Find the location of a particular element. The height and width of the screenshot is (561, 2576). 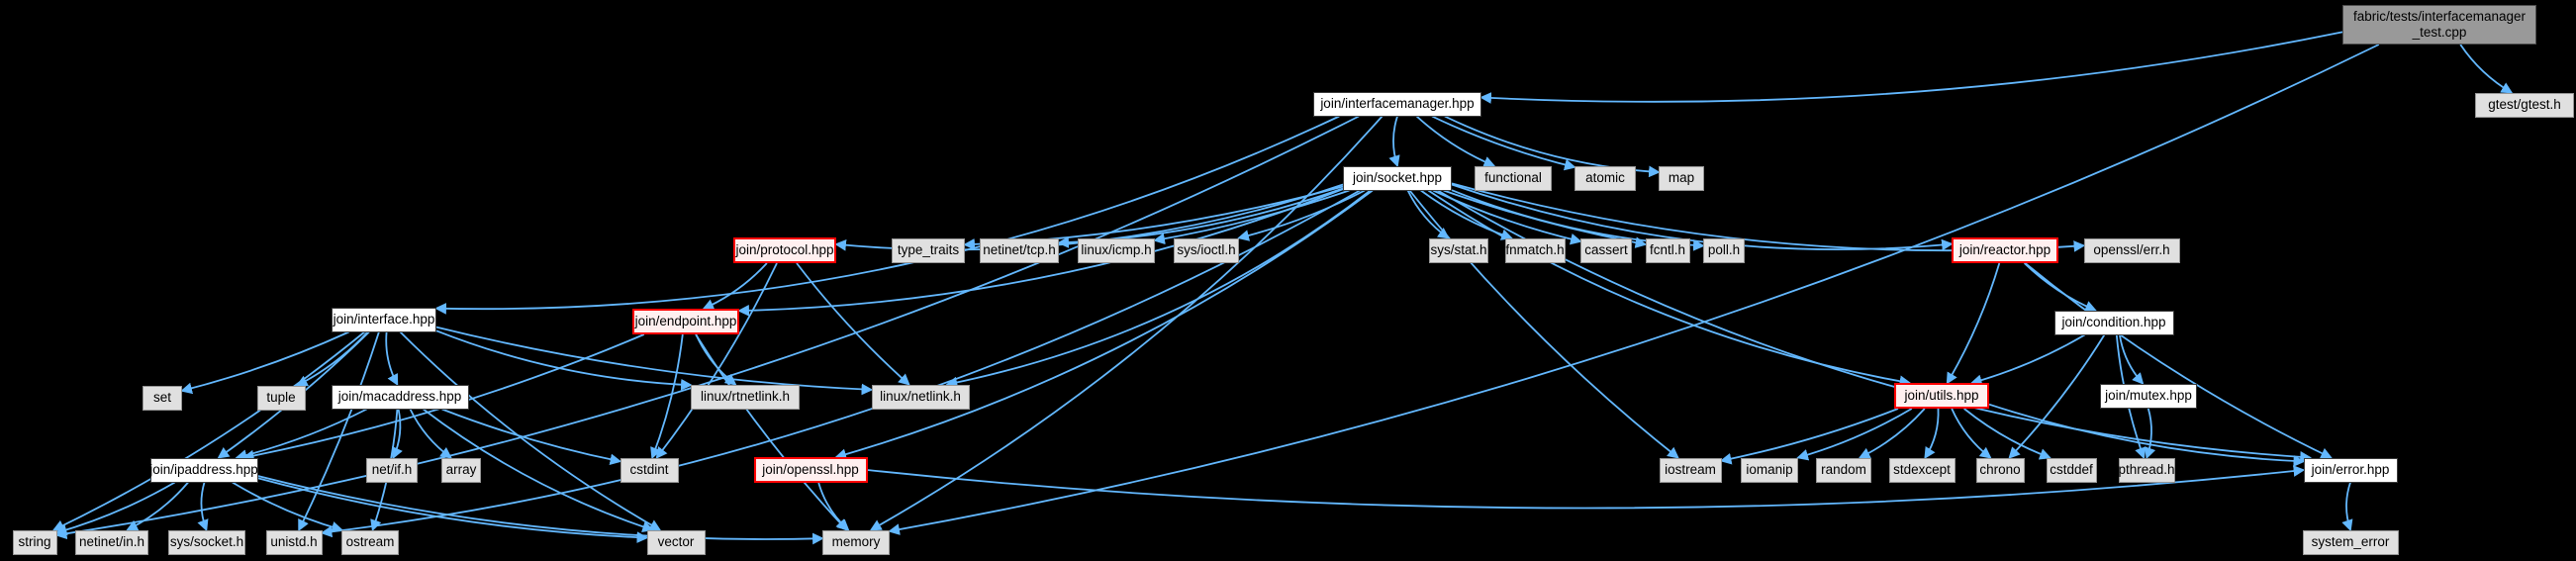

edge-socket-to-stat is located at coordinates (1428, 215).